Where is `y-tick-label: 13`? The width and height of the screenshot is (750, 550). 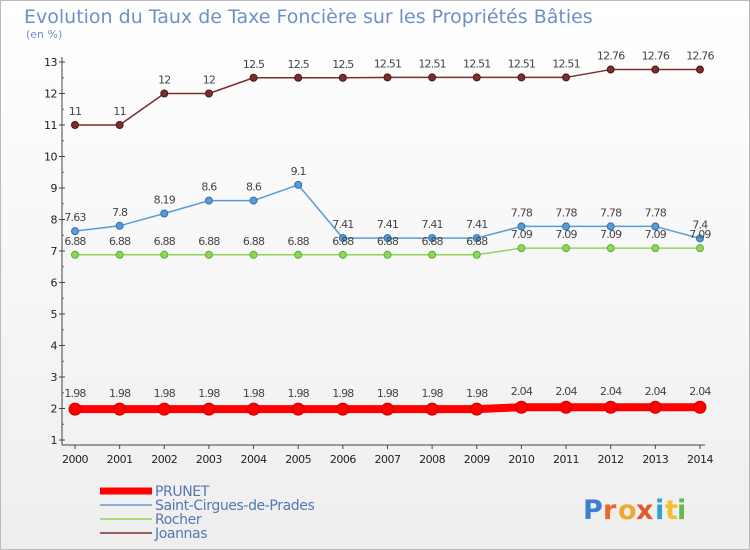 y-tick-label: 13 is located at coordinates (50, 62).